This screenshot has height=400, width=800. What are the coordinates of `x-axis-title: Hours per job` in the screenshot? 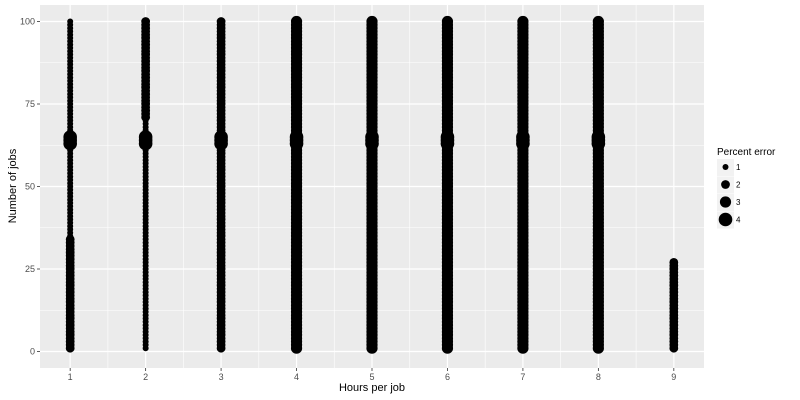 It's located at (372, 388).